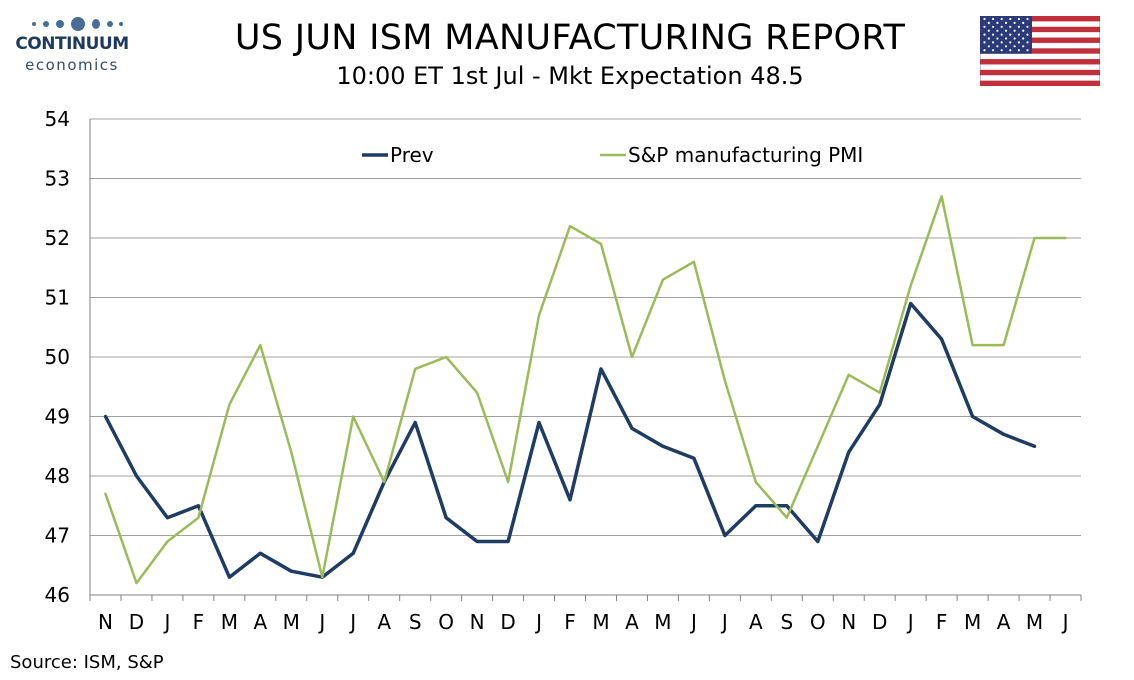  Describe the element at coordinates (570, 76) in the screenshot. I see `chart-subtitle: 10:00 ET 1st Jul - Mkt Expectation 48.5` at that location.